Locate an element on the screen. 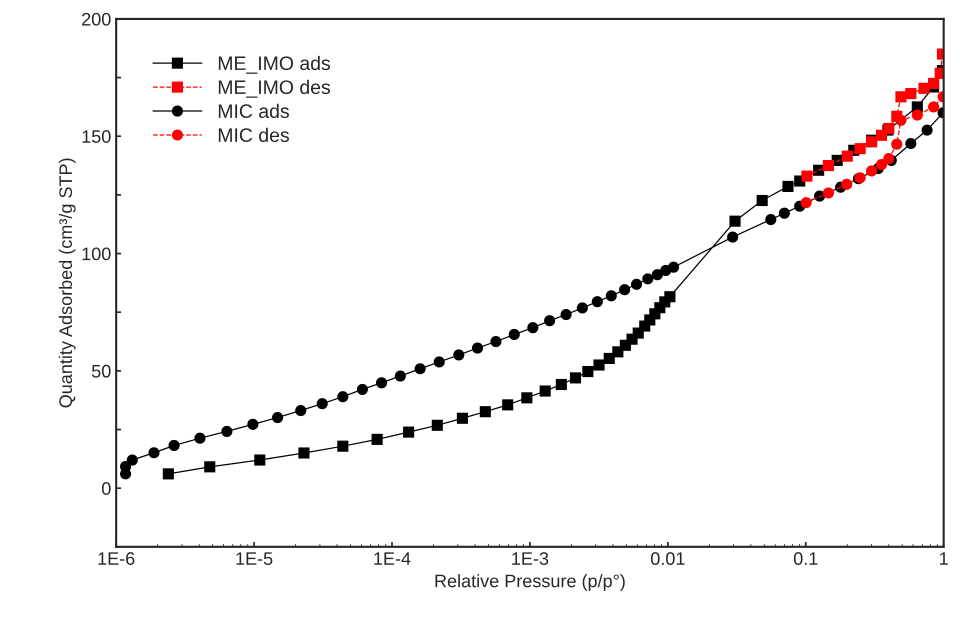 Image resolution: width=960 pixels, height=630 pixels. x-axis-title: Relative Pressure (p/p°) is located at coordinates (530, 582).